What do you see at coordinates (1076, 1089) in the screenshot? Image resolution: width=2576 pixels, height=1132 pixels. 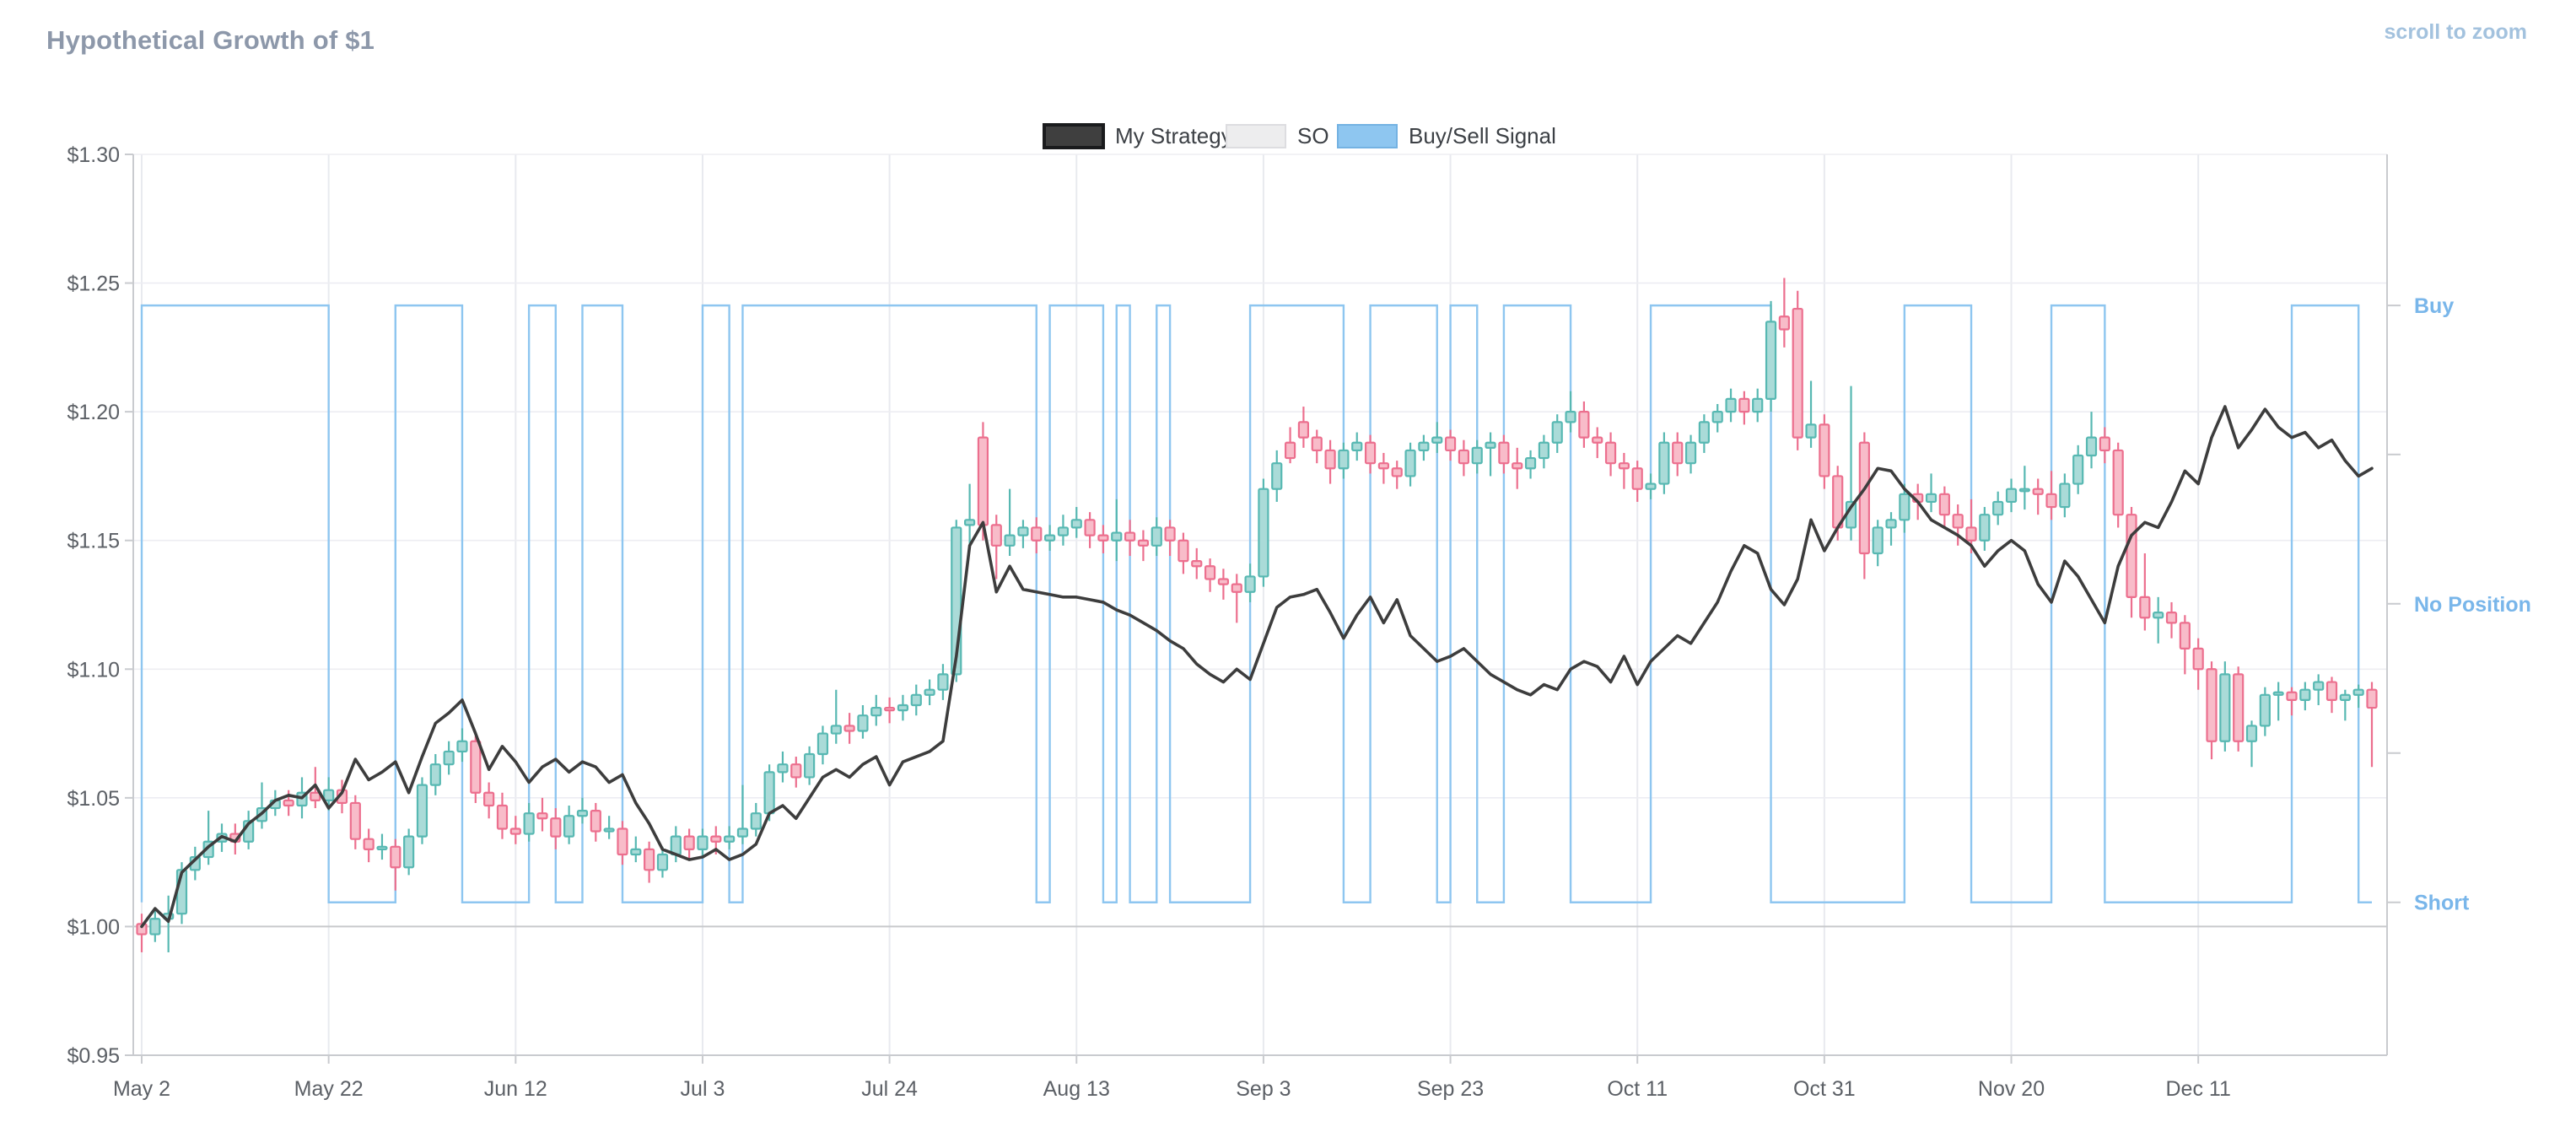 I see `x-tick-label: Aug 13` at bounding box center [1076, 1089].